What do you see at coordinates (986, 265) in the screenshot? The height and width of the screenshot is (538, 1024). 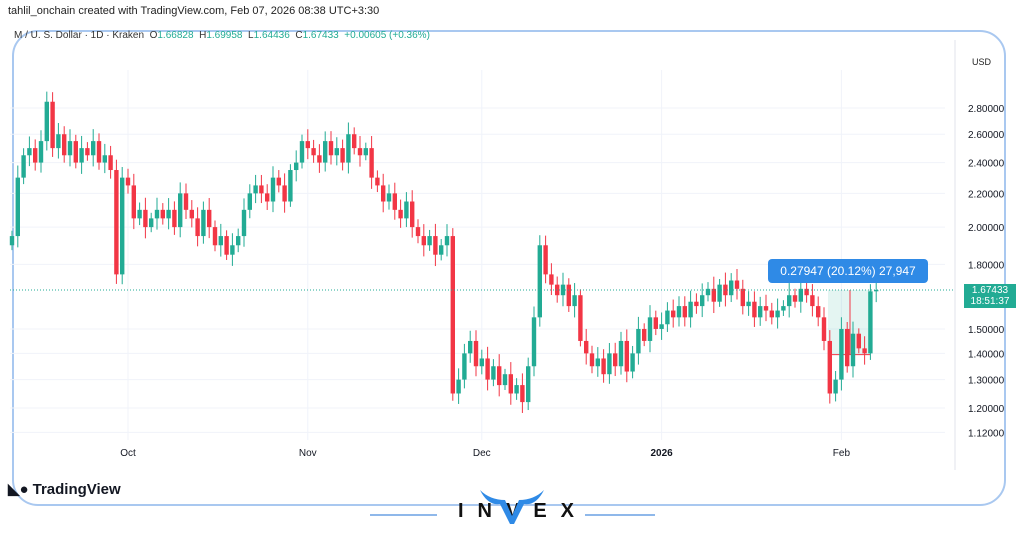 I see `y-tick-label: 1.80000` at bounding box center [986, 265].